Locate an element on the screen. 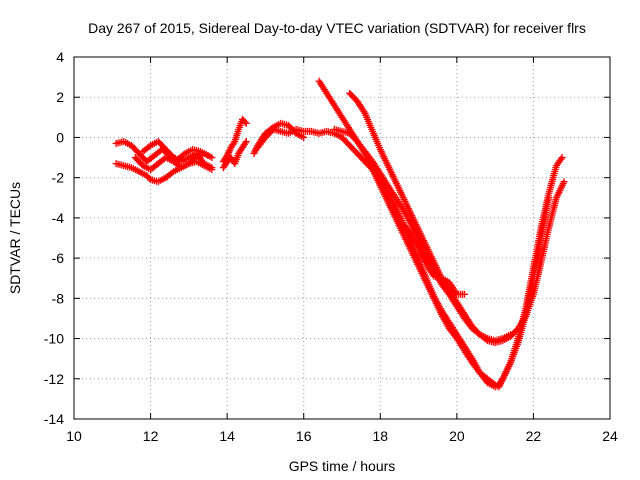 The image size is (640, 480). y-tick-label: 2 is located at coordinates (60, 97).